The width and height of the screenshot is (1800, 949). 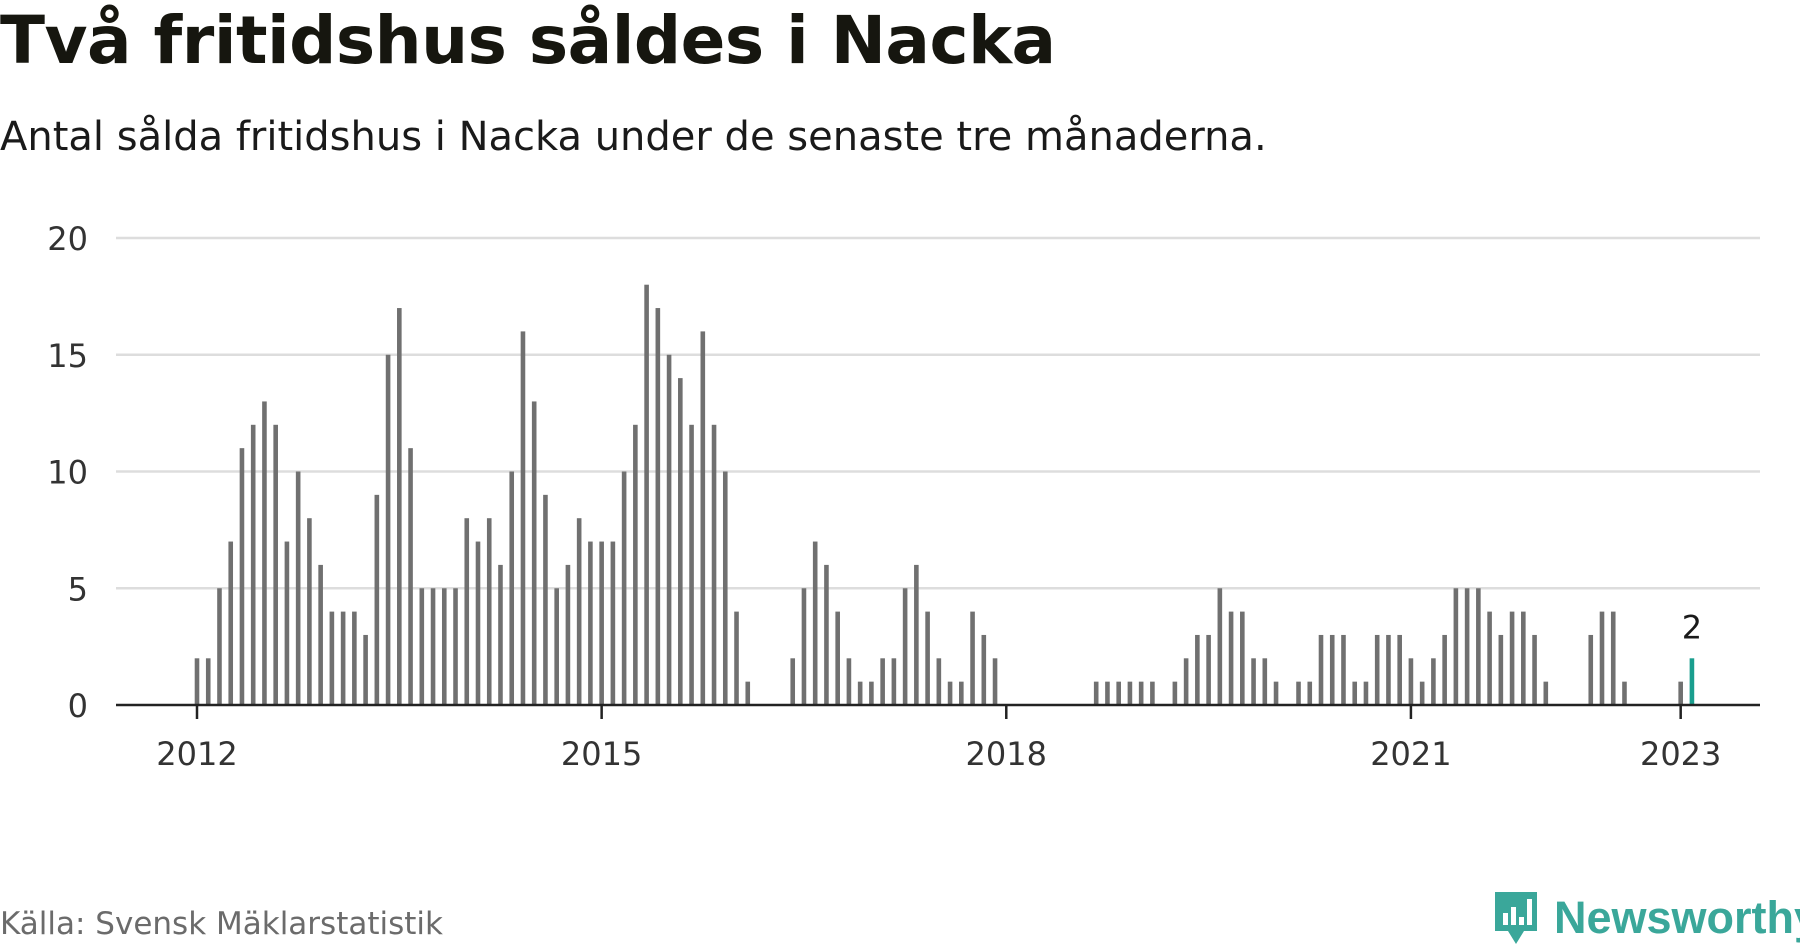 I want to click on x-tick-label: 2023, so click(x=1680, y=754).